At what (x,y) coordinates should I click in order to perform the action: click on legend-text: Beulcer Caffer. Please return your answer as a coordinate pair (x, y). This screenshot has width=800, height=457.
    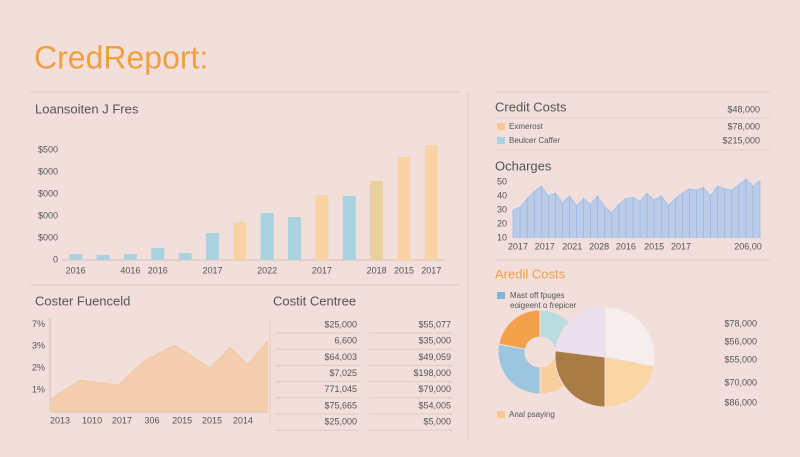
    Looking at the image, I should click on (534, 140).